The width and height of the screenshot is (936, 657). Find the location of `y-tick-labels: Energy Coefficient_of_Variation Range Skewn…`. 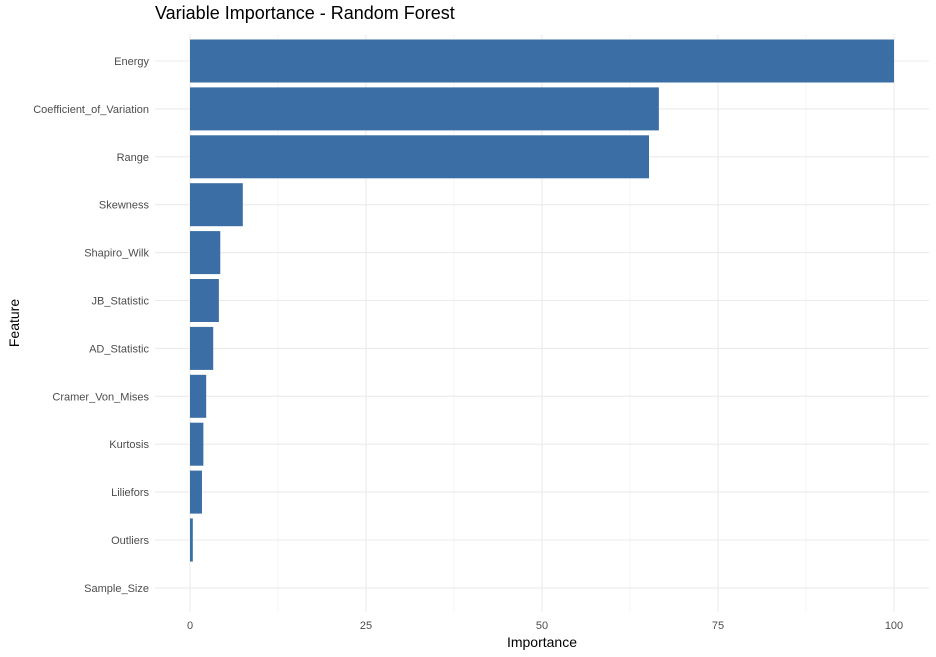

y-tick-labels: Energy Coefficient_of_Variation Range Skewn… is located at coordinates (91, 325).